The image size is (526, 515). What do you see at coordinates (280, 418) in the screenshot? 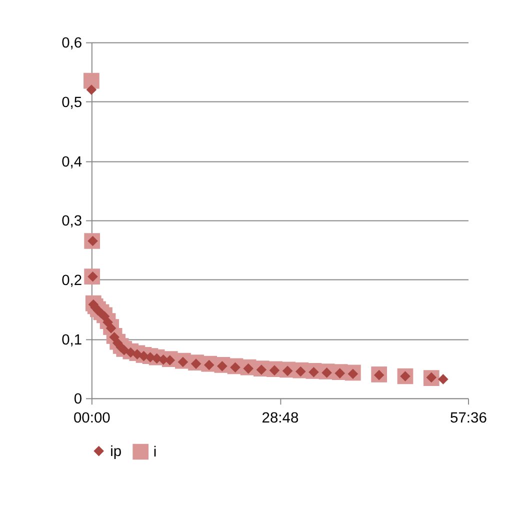
I see `x-tick-label: 28:48` at bounding box center [280, 418].